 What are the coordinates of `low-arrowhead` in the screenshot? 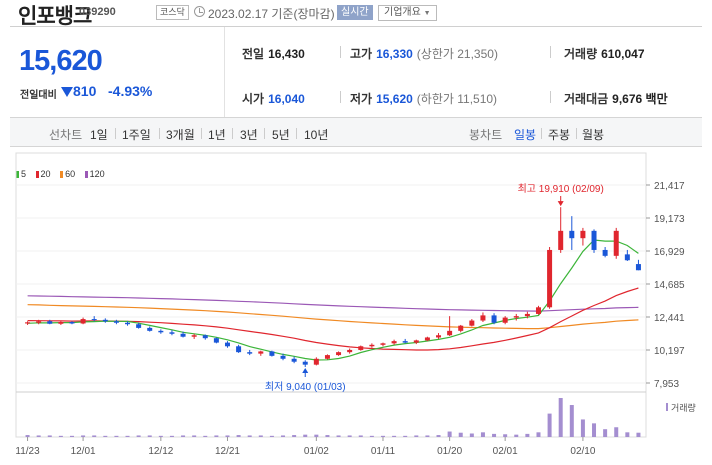 It's located at (305, 371).